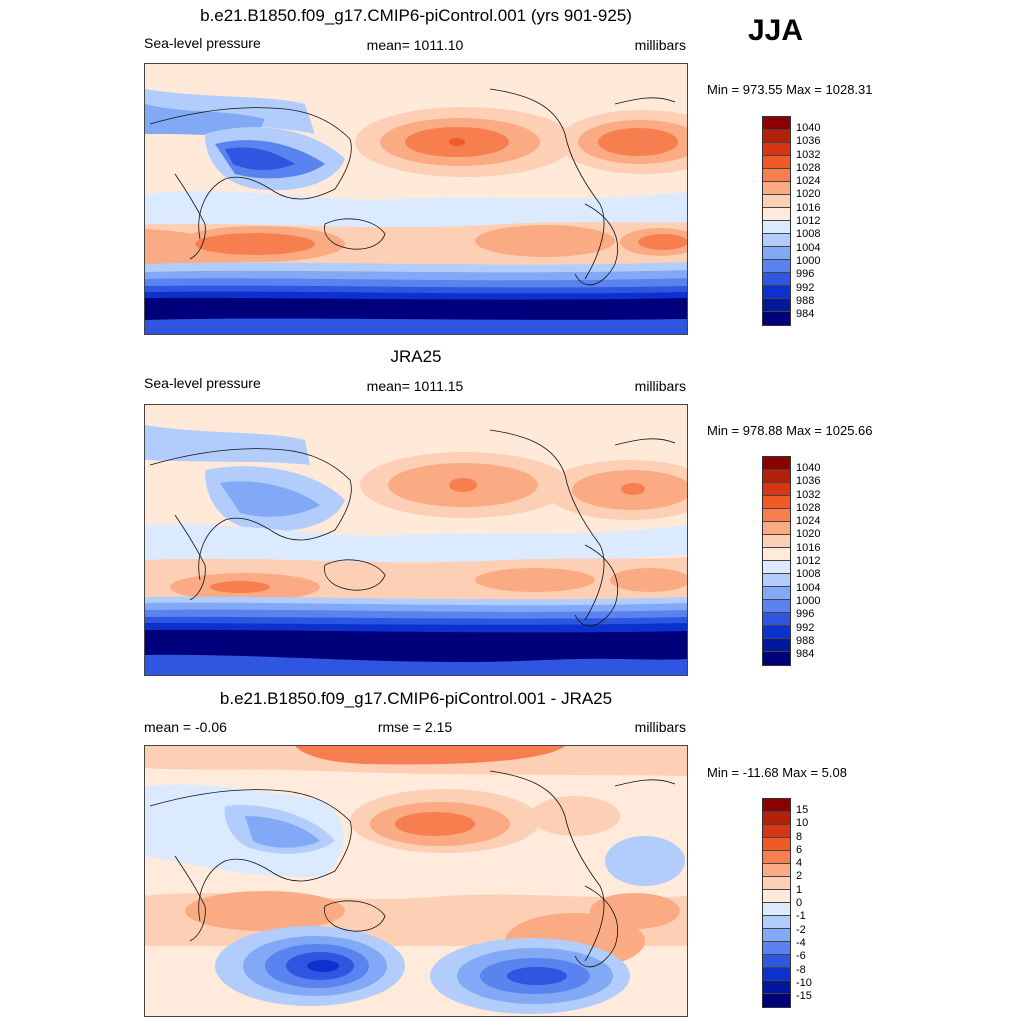  I want to click on colorbar-tick-label: -1, so click(801, 916).